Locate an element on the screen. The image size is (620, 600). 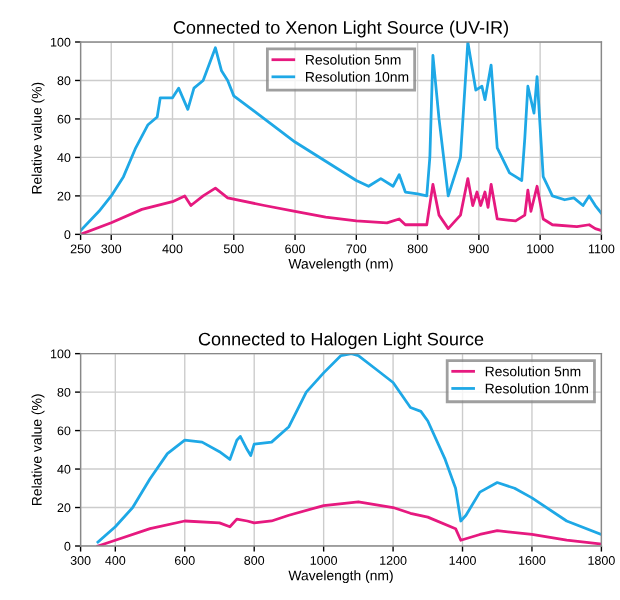
line-series is located at coordinates (349, 523).